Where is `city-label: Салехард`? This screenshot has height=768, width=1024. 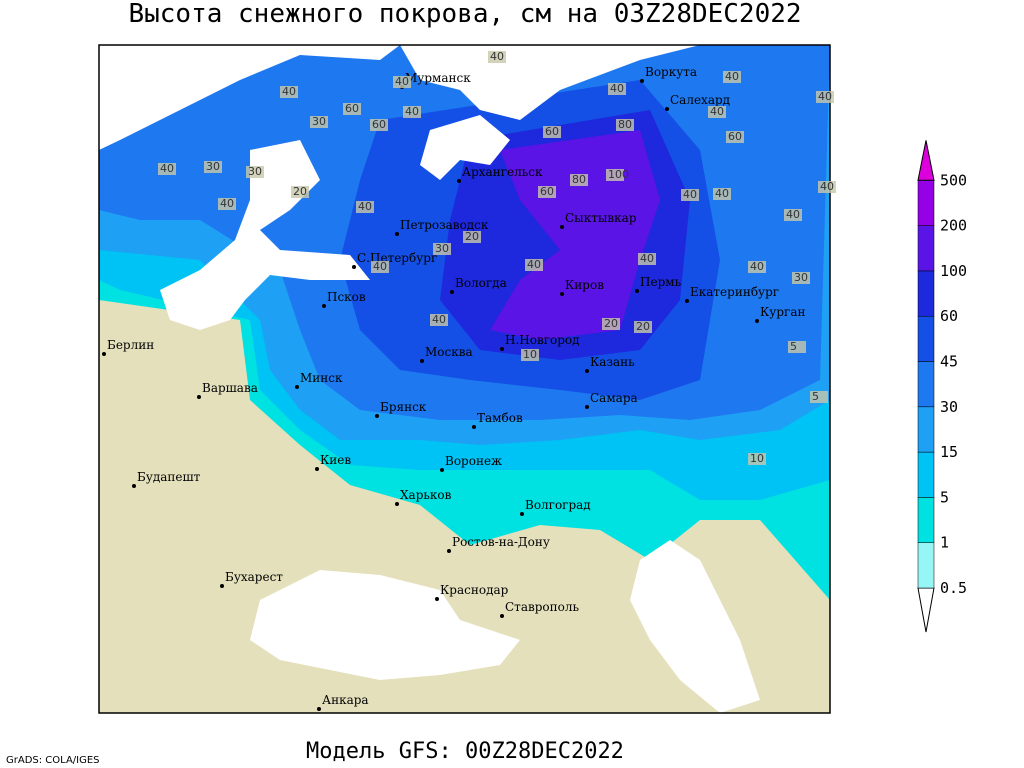
city-label: Салехард is located at coordinates (700, 100).